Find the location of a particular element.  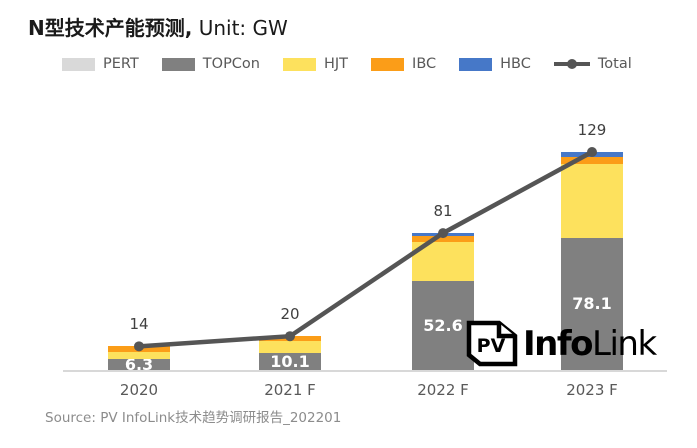

legend-item-topcon: TOPCon is located at coordinates (210, 64).